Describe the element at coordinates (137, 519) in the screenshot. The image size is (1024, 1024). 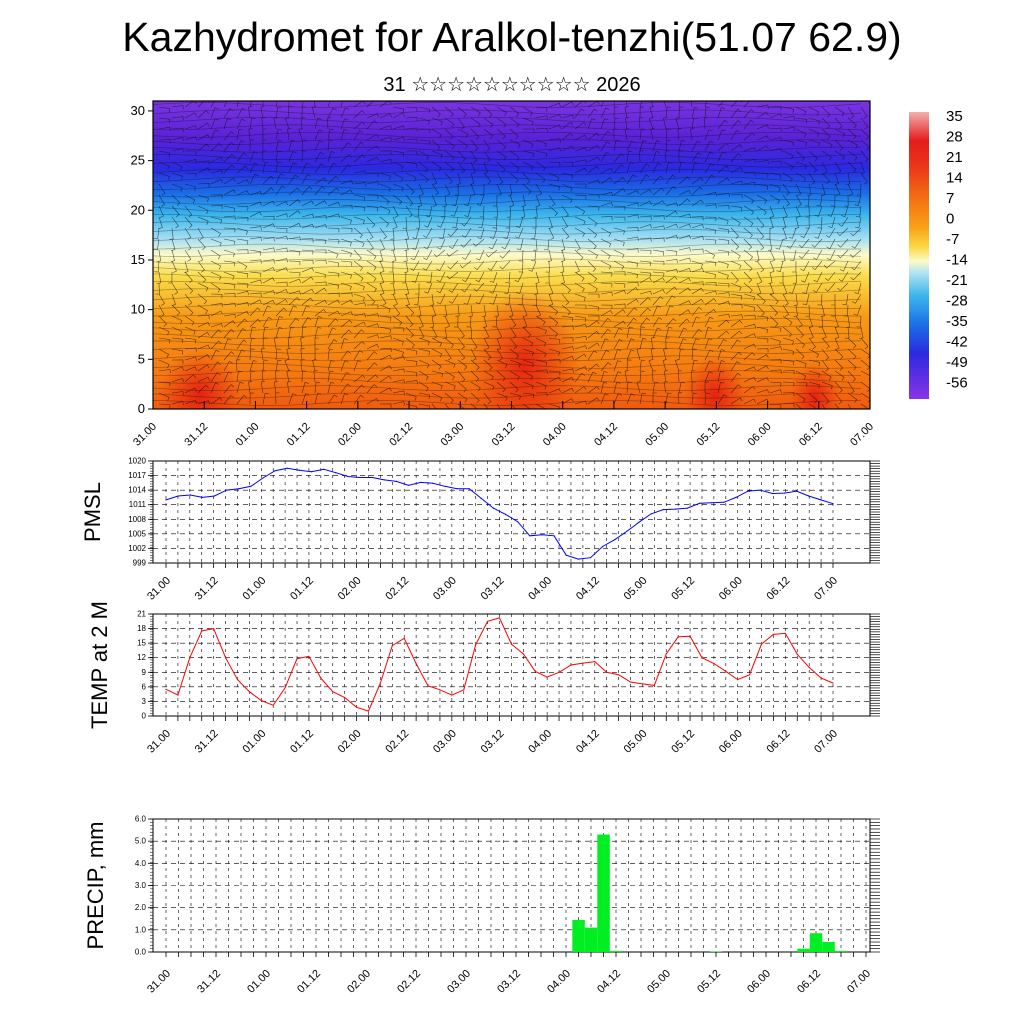
I see `y-tick-label: 1008` at that location.